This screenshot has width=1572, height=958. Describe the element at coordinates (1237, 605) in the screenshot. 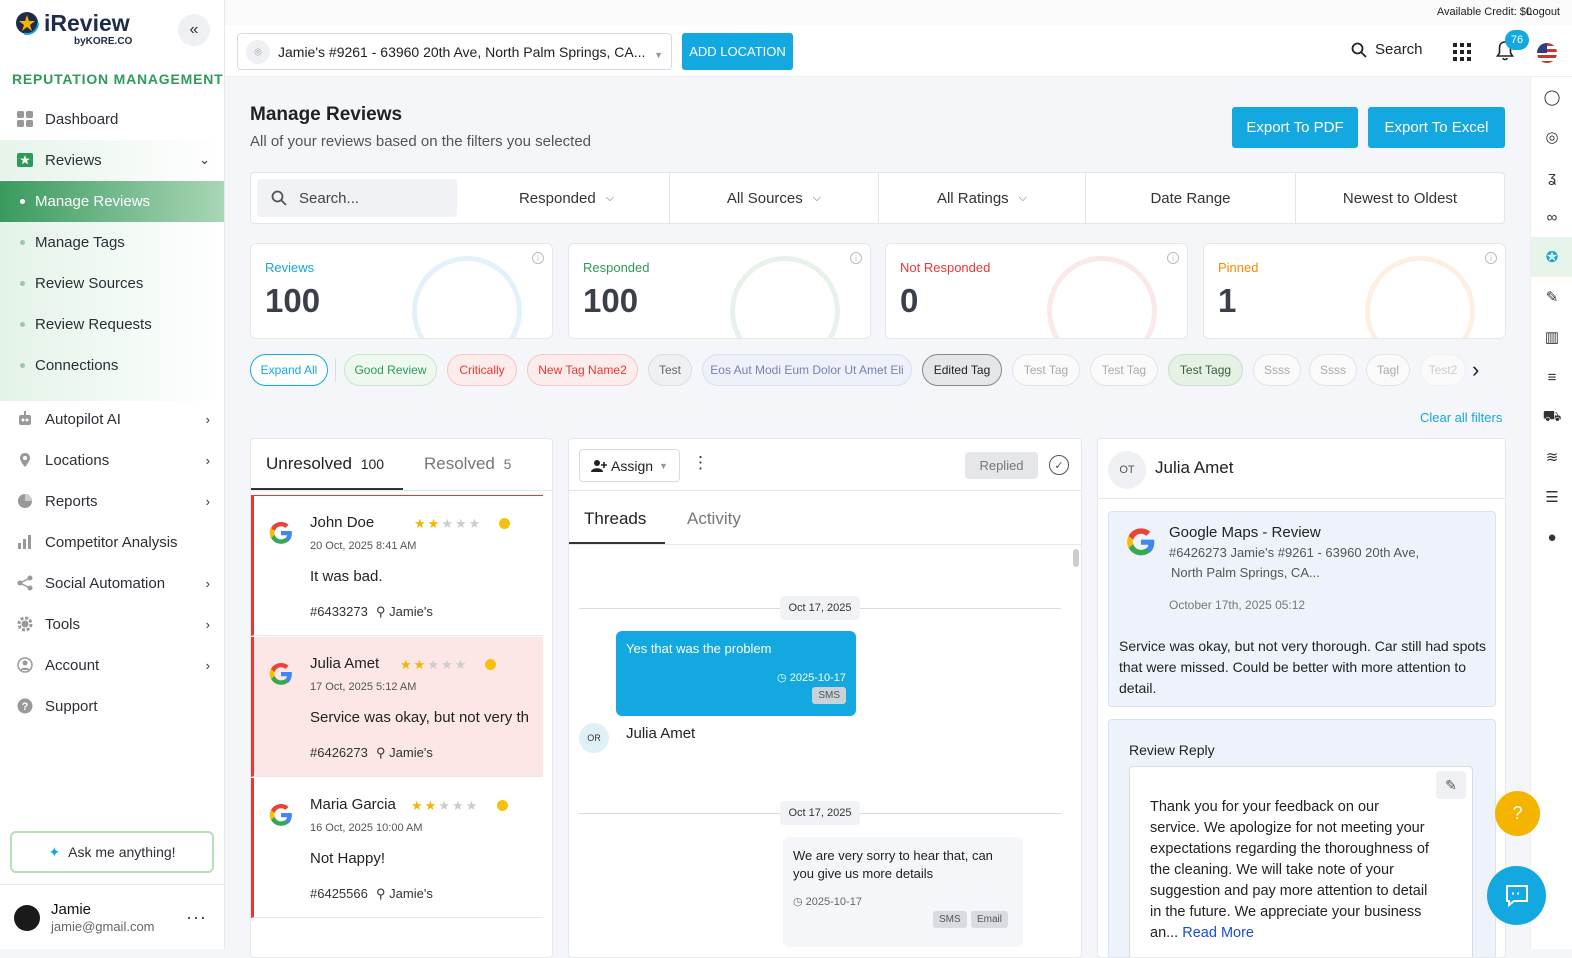

I see `review-date: October 17th, 2025 05:12` at that location.